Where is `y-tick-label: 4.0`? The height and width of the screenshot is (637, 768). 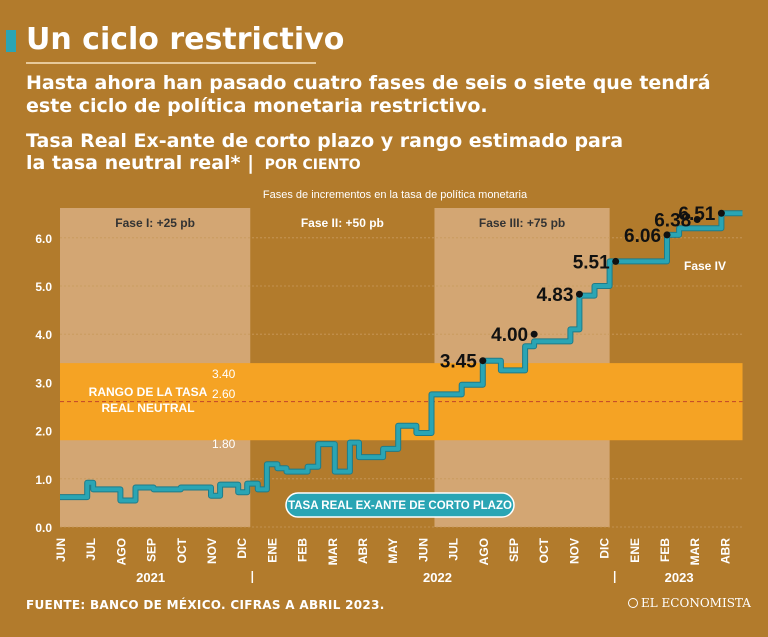 y-tick-label: 4.0 is located at coordinates (43, 335).